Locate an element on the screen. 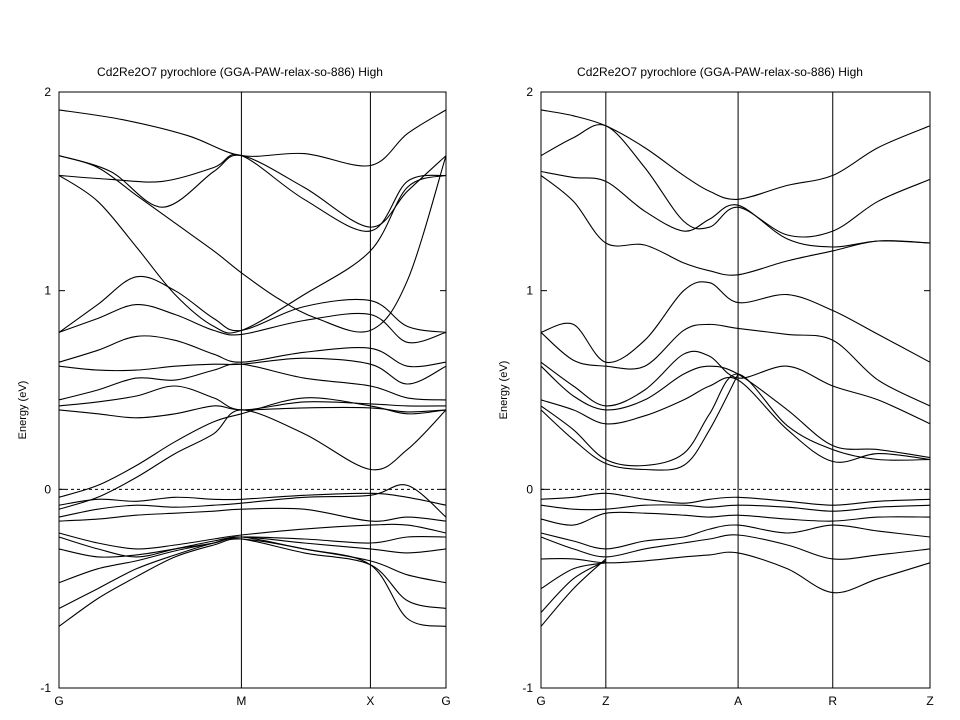 Image resolution: width=960 pixels, height=720 pixels. x-tick-label: R is located at coordinates (832, 701).